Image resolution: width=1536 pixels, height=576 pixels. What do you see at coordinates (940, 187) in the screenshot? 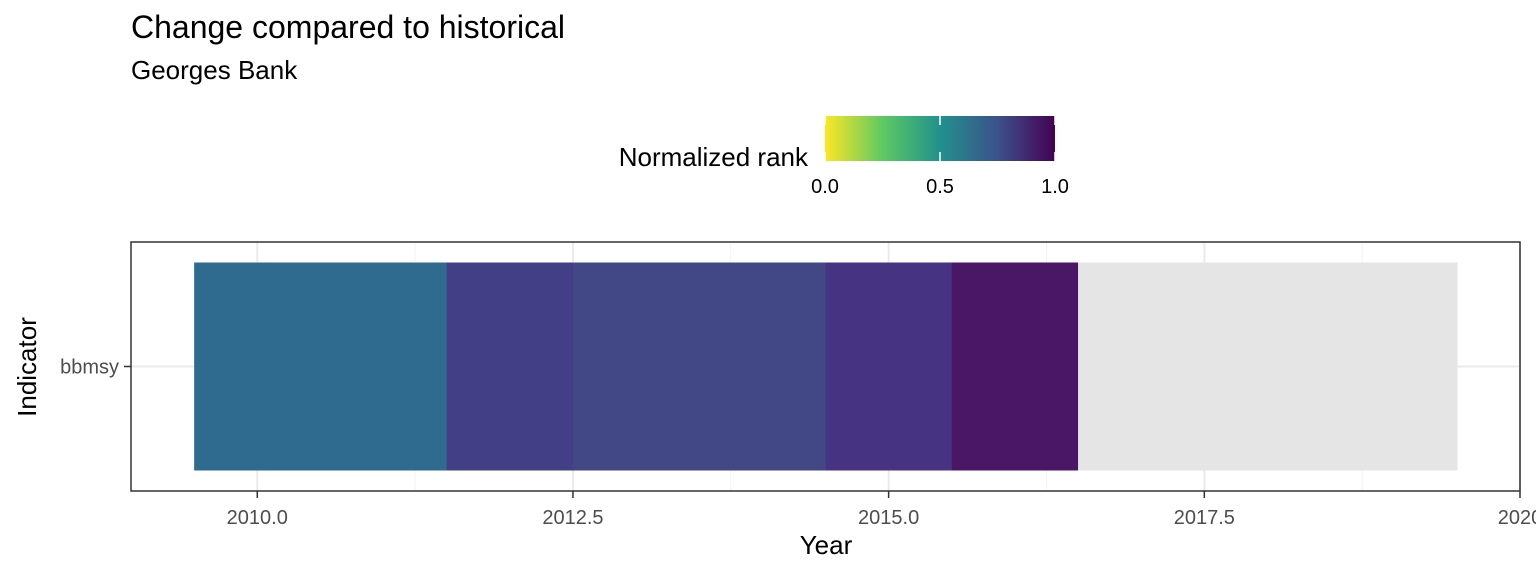
I see `legend-tick-label: 0.5` at bounding box center [940, 187].